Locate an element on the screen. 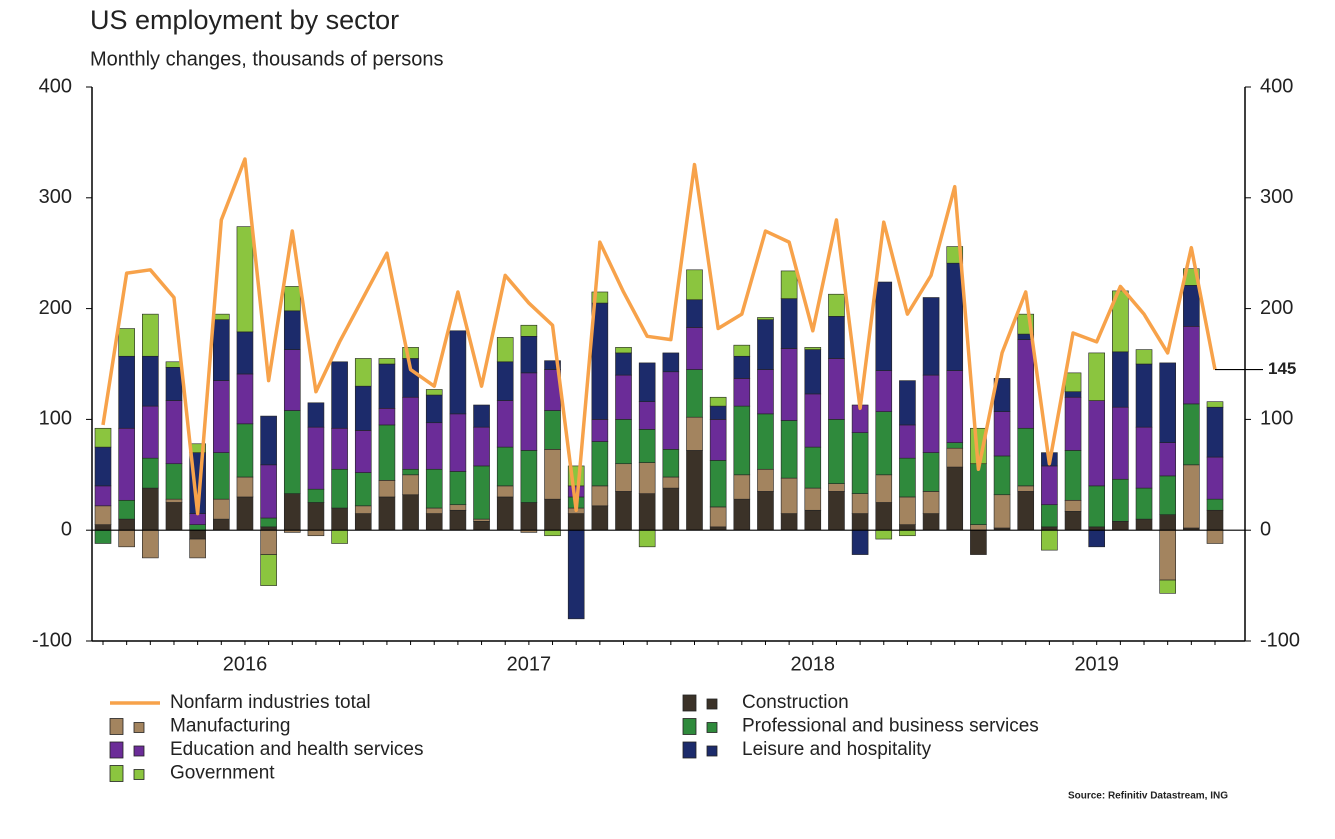 This screenshot has height=839, width=1335. y-tick-label: -100 is located at coordinates (52, 640).